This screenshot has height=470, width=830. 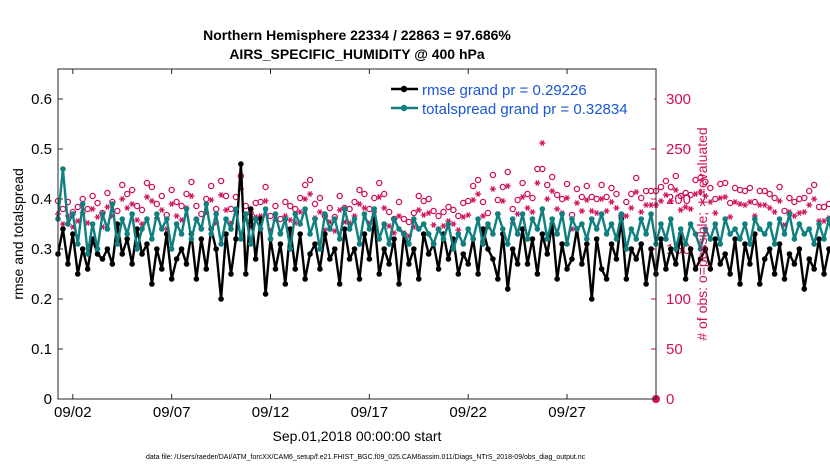 I want to click on y-tick-label: 0, so click(x=48, y=399).